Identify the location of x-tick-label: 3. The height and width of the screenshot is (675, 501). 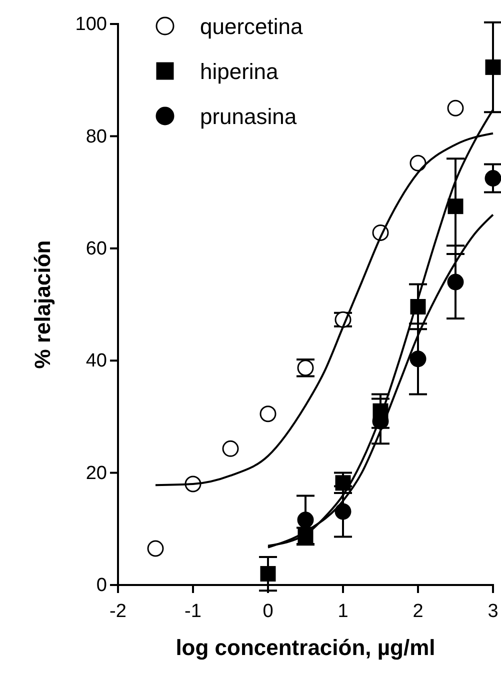
(493, 611).